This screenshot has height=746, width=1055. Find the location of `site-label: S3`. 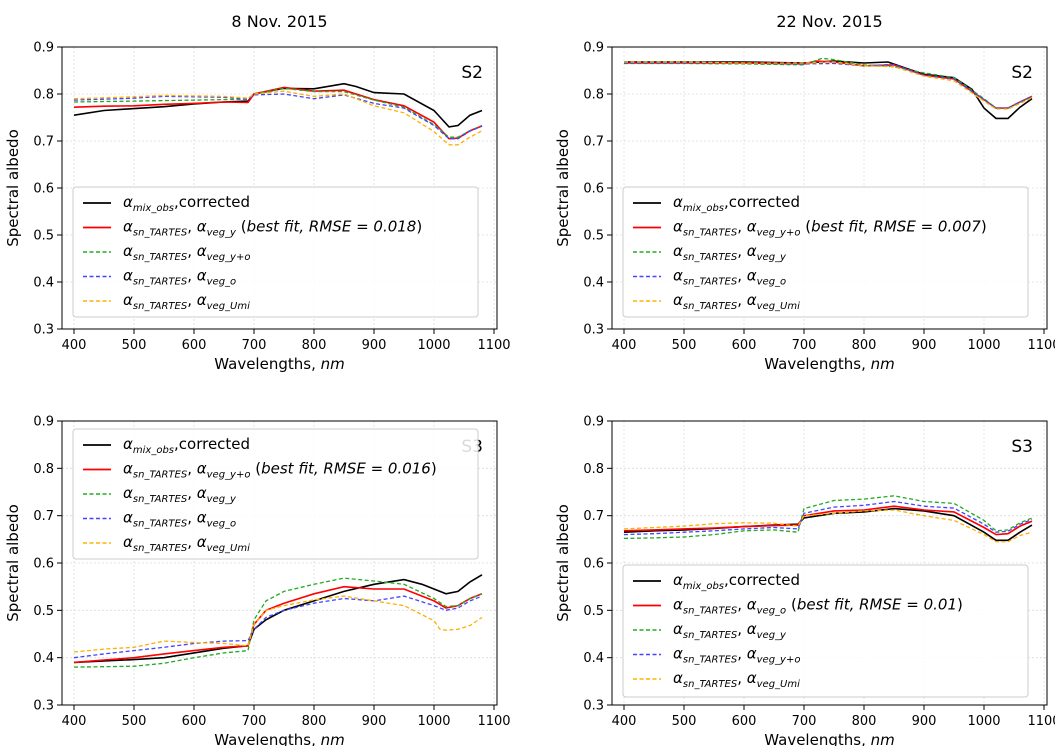

site-label: S3 is located at coordinates (1022, 447).